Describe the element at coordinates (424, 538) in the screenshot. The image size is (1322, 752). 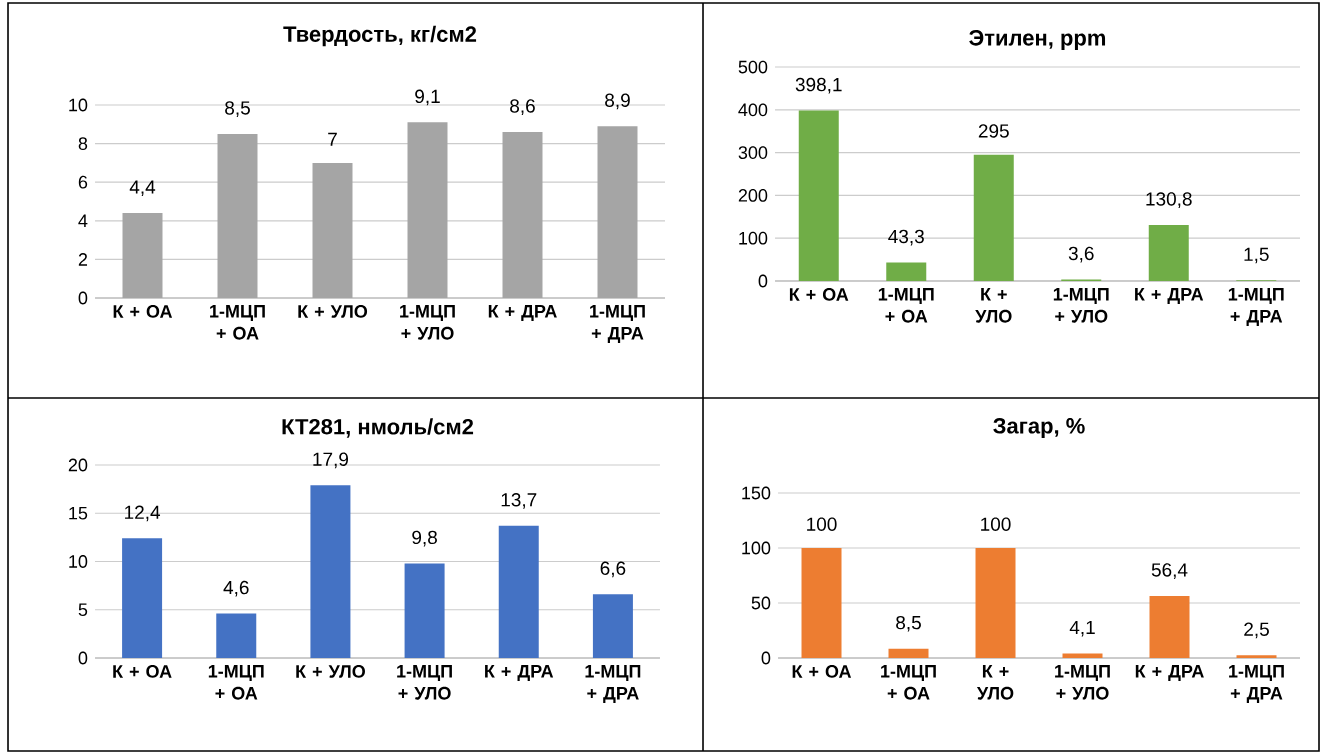
I see `data-label: 9,8` at that location.